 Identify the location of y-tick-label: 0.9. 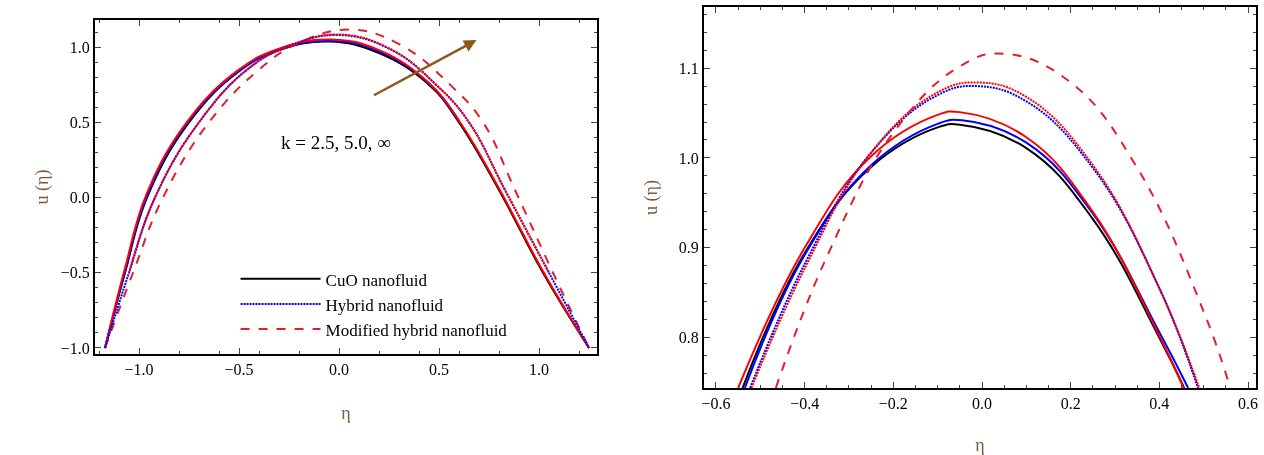
(688, 248).